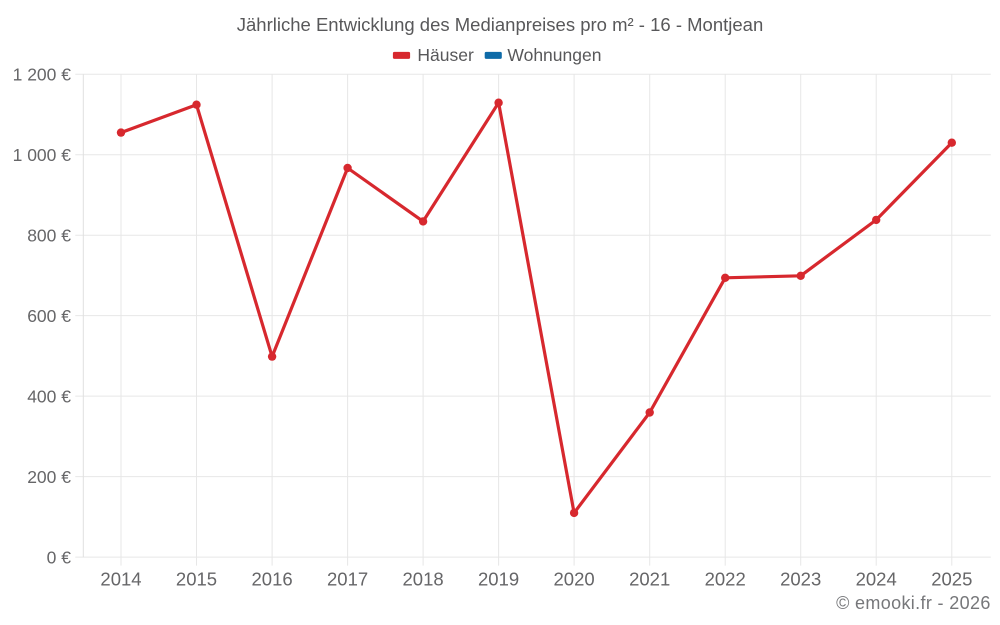 The image size is (1000, 625). I want to click on svg-text: 2021, so click(649, 579).